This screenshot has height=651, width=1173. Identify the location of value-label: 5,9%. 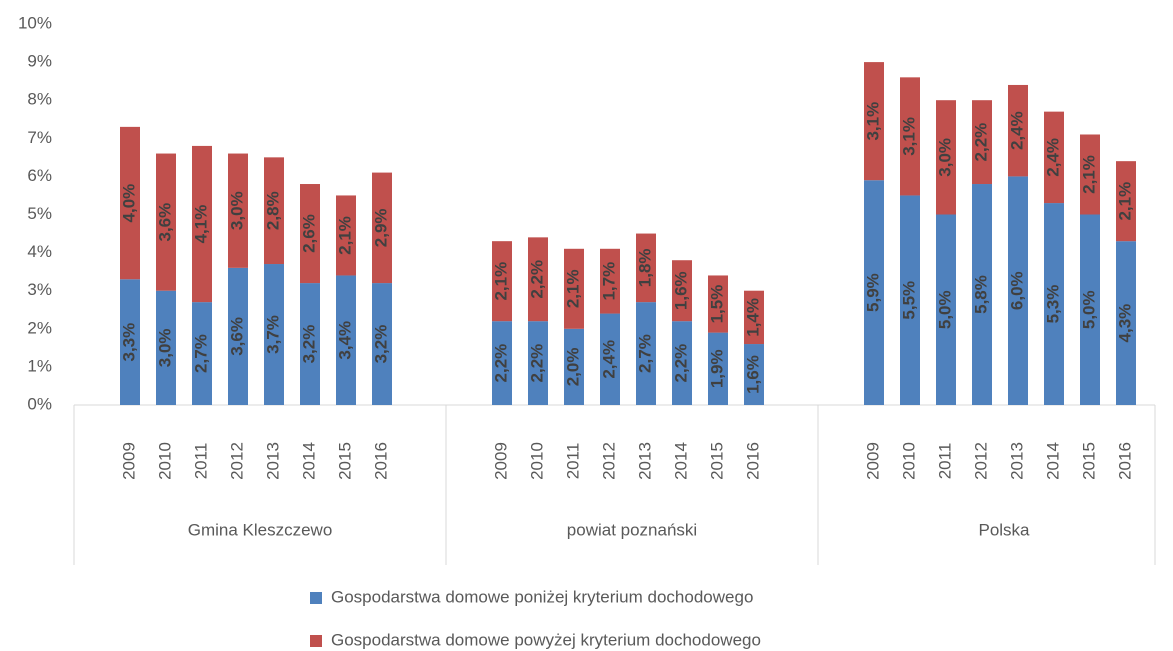
(872, 292).